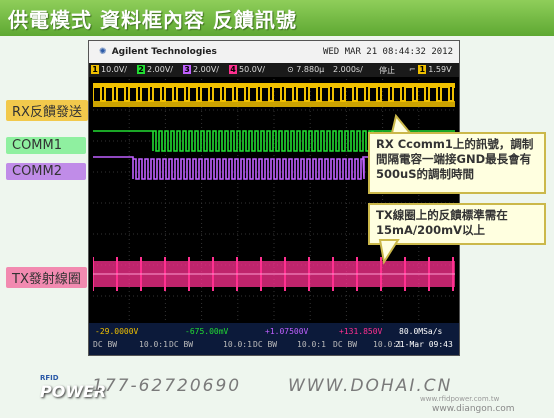 The image size is (554, 418). Describe the element at coordinates (117, 331) in the screenshot. I see `measure-1-value: -29.0000V` at that location.